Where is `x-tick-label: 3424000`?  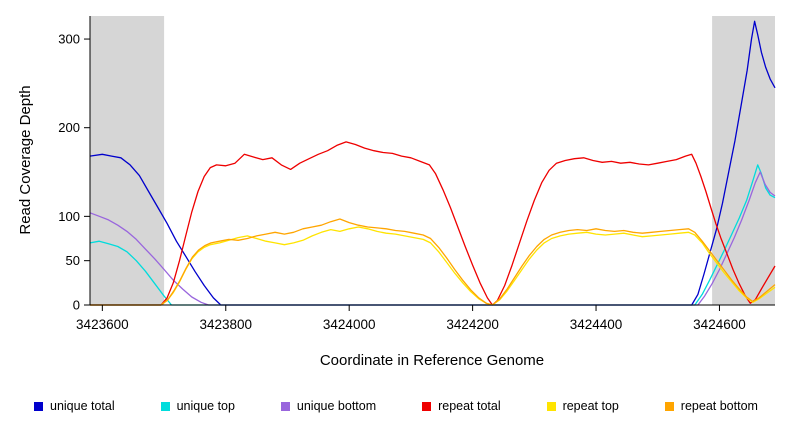
x-tick-label: 3424000 is located at coordinates (349, 324).